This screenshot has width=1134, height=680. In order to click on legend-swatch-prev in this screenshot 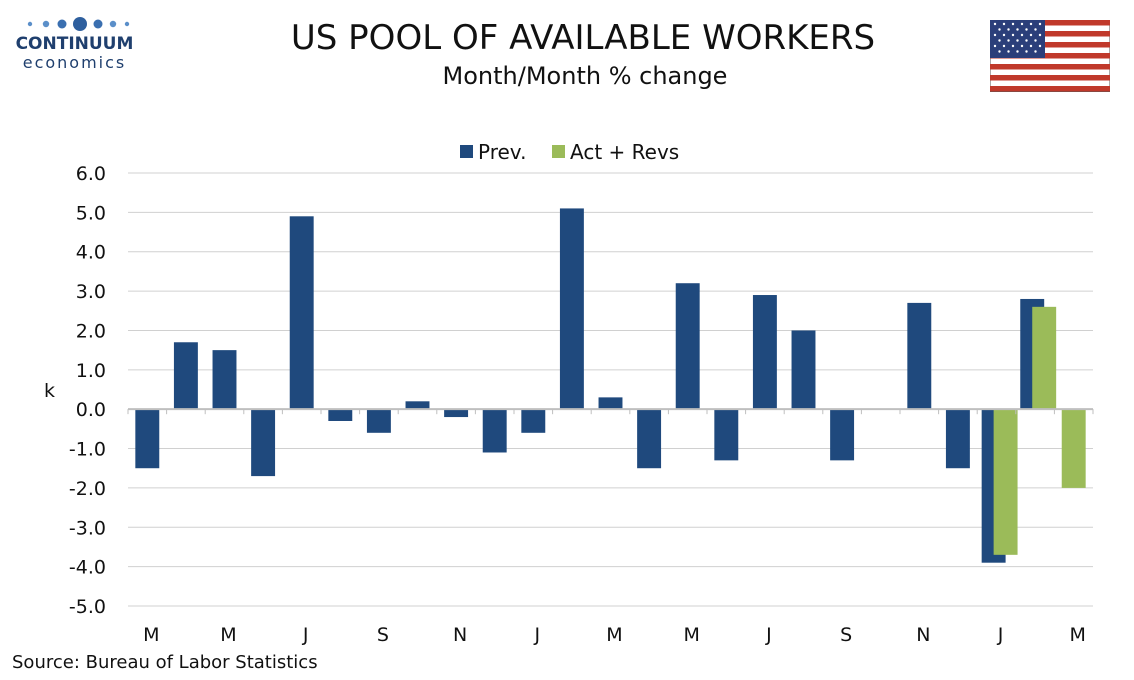, I will do `click(466, 151)`.